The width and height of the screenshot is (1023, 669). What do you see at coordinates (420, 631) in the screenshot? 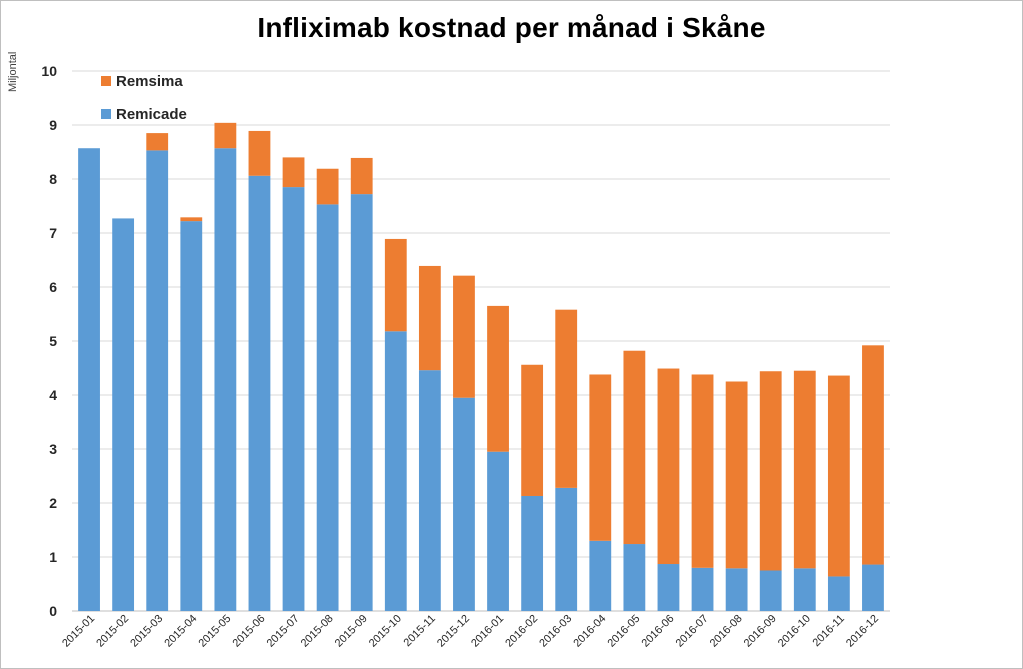
I see `x-tick-label: 2015-11` at bounding box center [420, 631].